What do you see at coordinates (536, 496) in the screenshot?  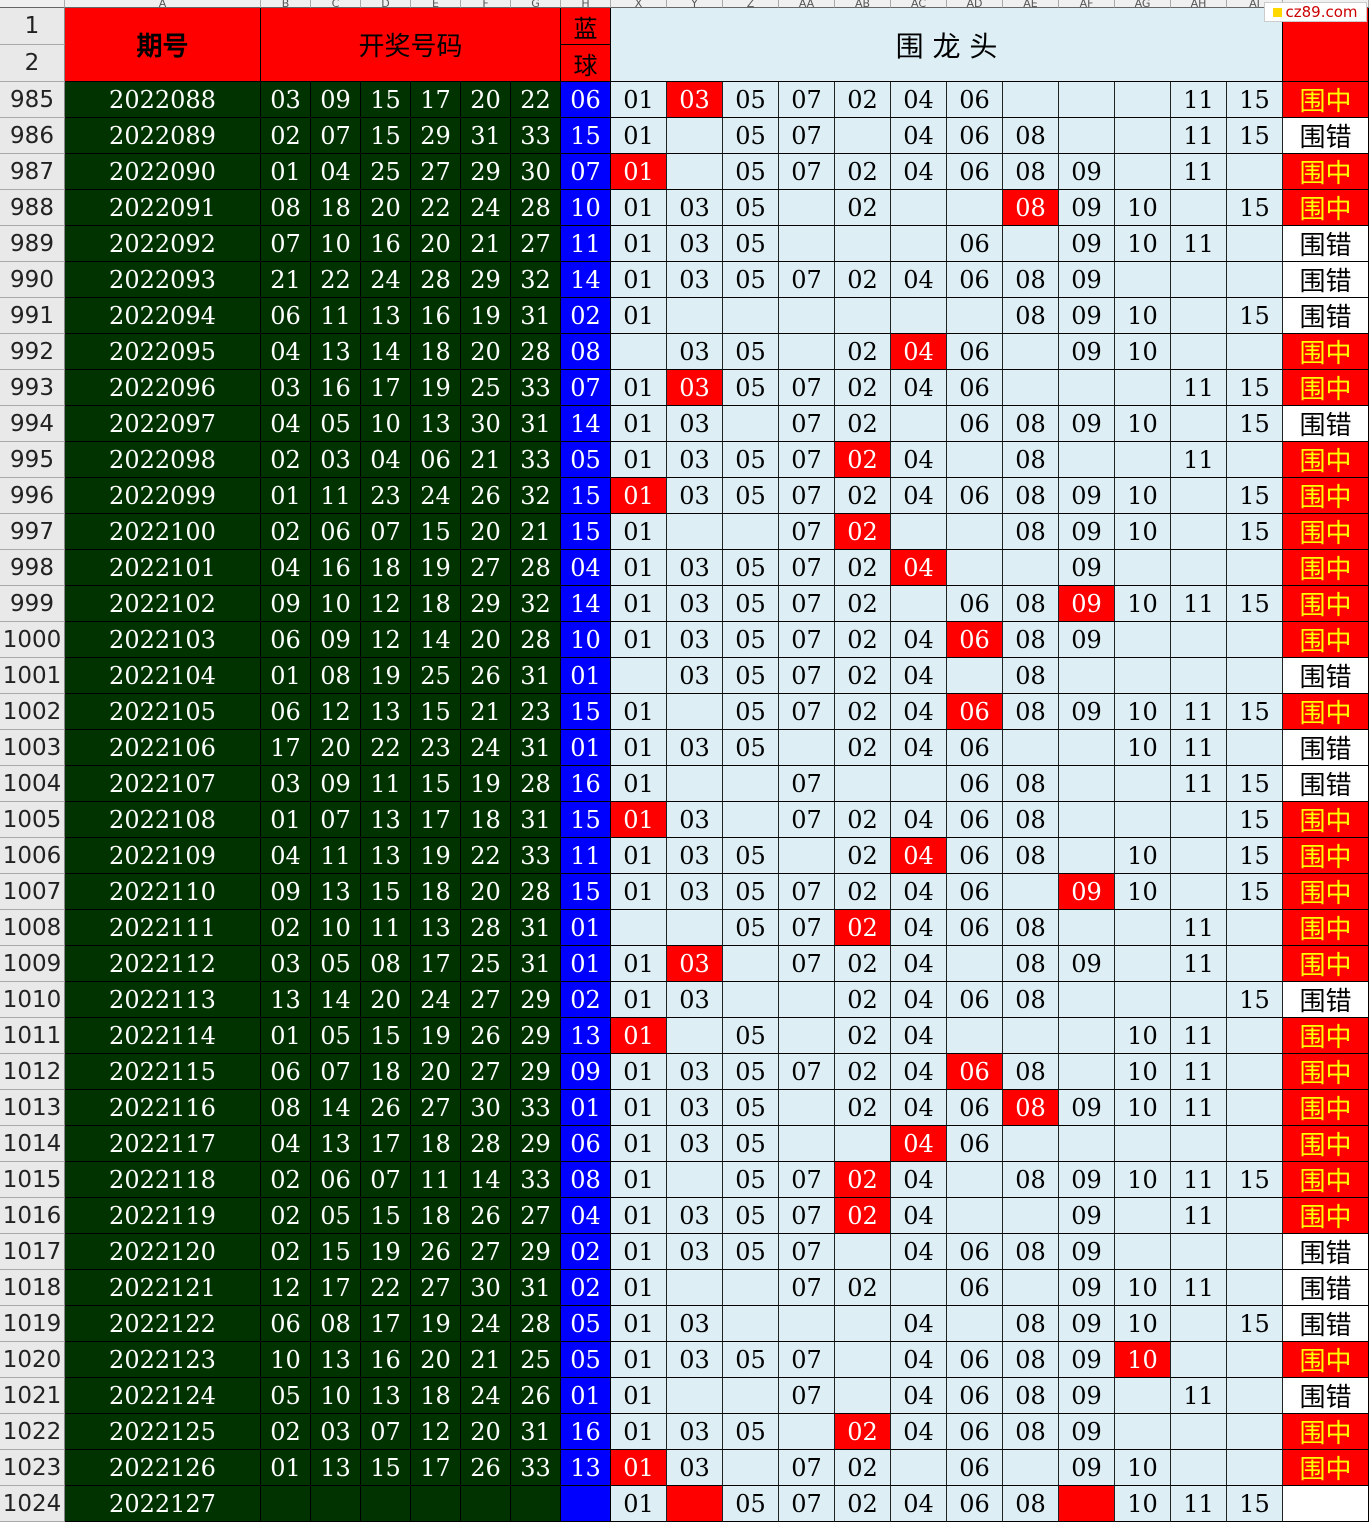 I see `red-ball-cell: 32` at bounding box center [536, 496].